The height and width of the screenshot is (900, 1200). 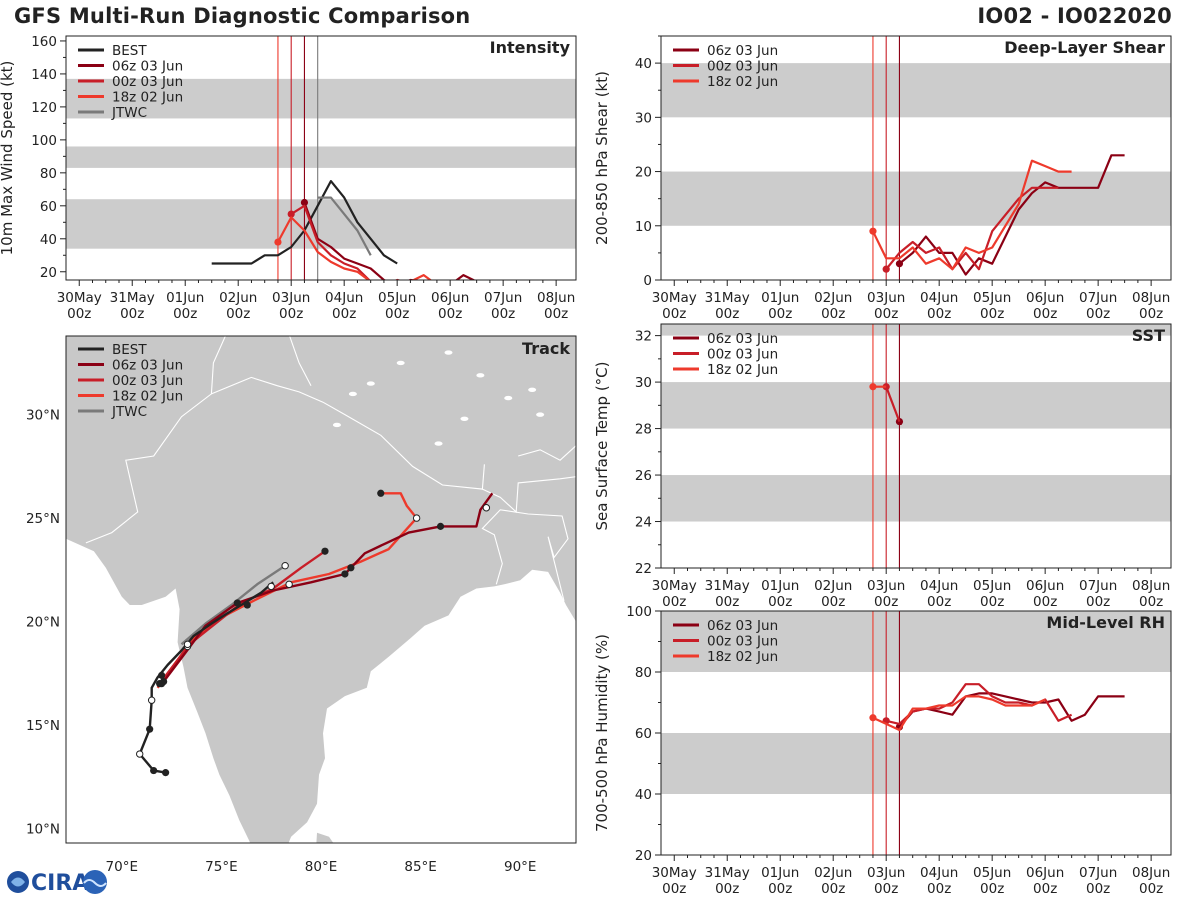 What do you see at coordinates (780, 586) in the screenshot?
I see `sst-x-tick-label-date: 01Jun` at bounding box center [780, 586].